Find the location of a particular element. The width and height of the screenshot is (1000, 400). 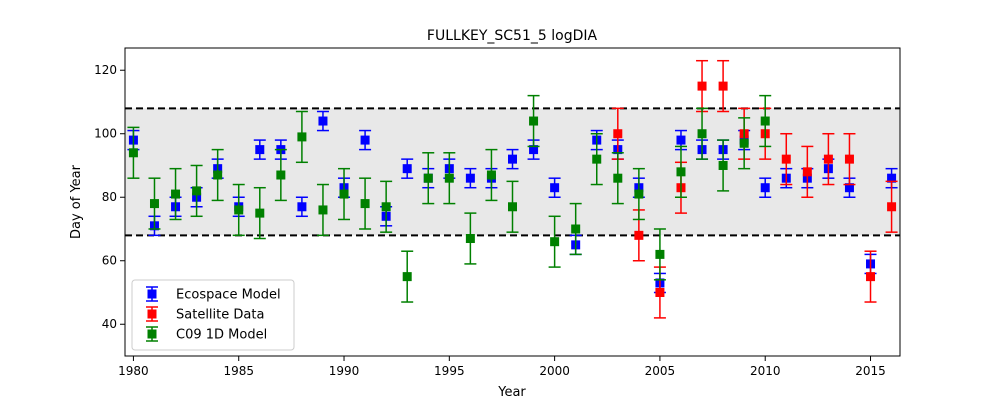

legend-box is located at coordinates (213, 315).